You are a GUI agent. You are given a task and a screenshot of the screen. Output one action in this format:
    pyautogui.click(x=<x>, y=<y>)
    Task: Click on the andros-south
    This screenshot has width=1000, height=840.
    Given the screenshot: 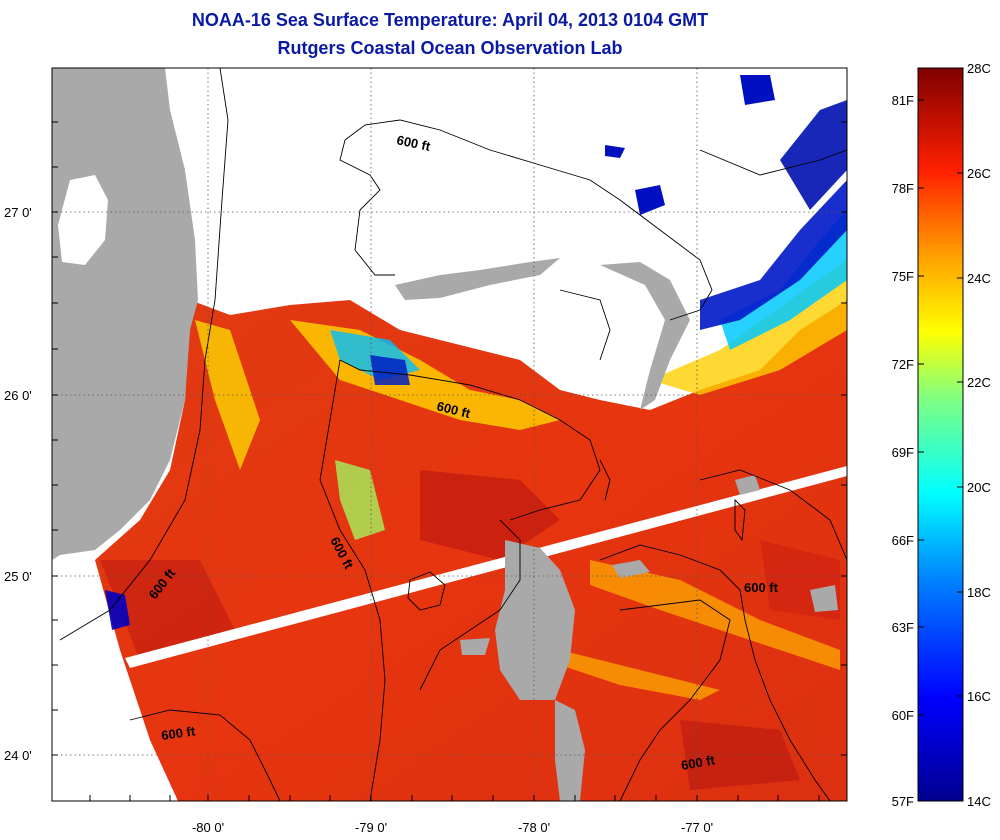 What is the action you would take?
    pyautogui.click(x=570, y=750)
    